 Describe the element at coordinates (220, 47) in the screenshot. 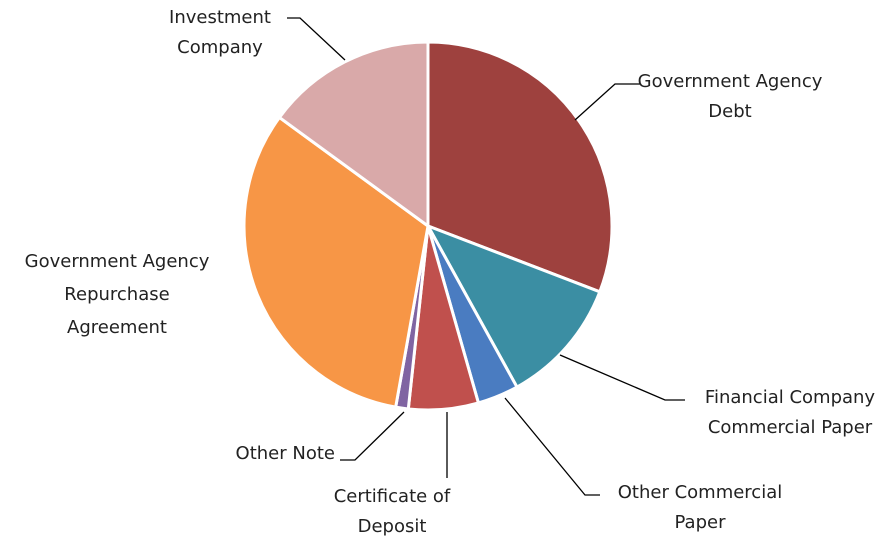

I see `label-line: Company` at that location.